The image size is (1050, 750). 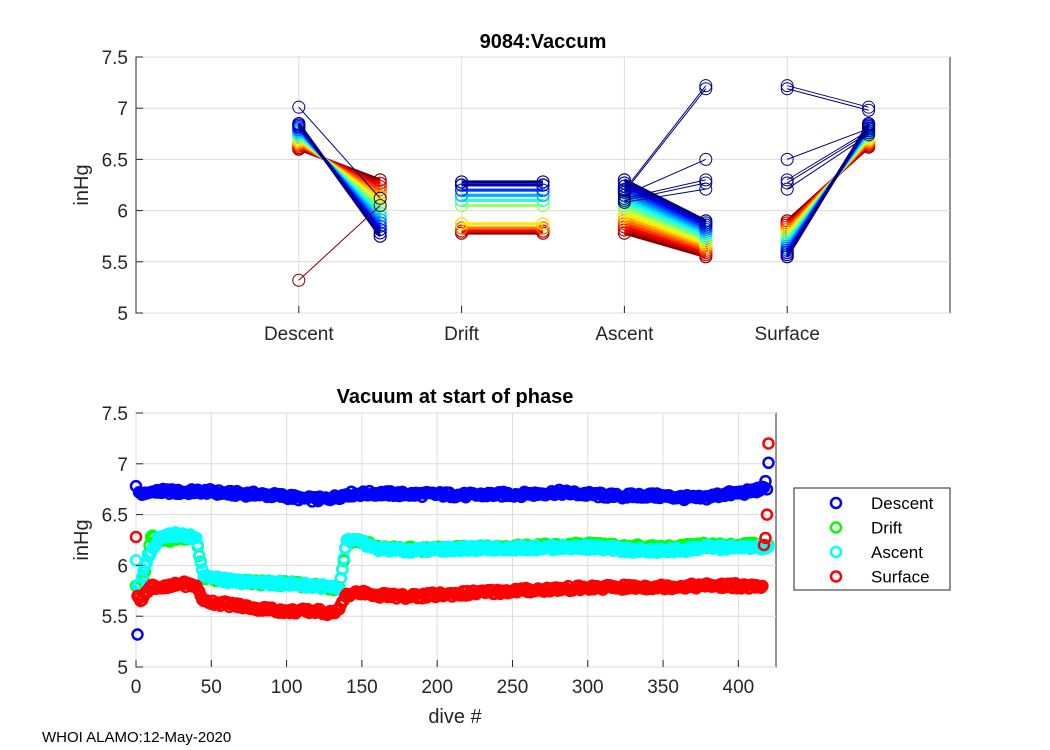 What do you see at coordinates (115, 617) in the screenshot?
I see `bottom-y-tick-label: 5.5` at bounding box center [115, 617].